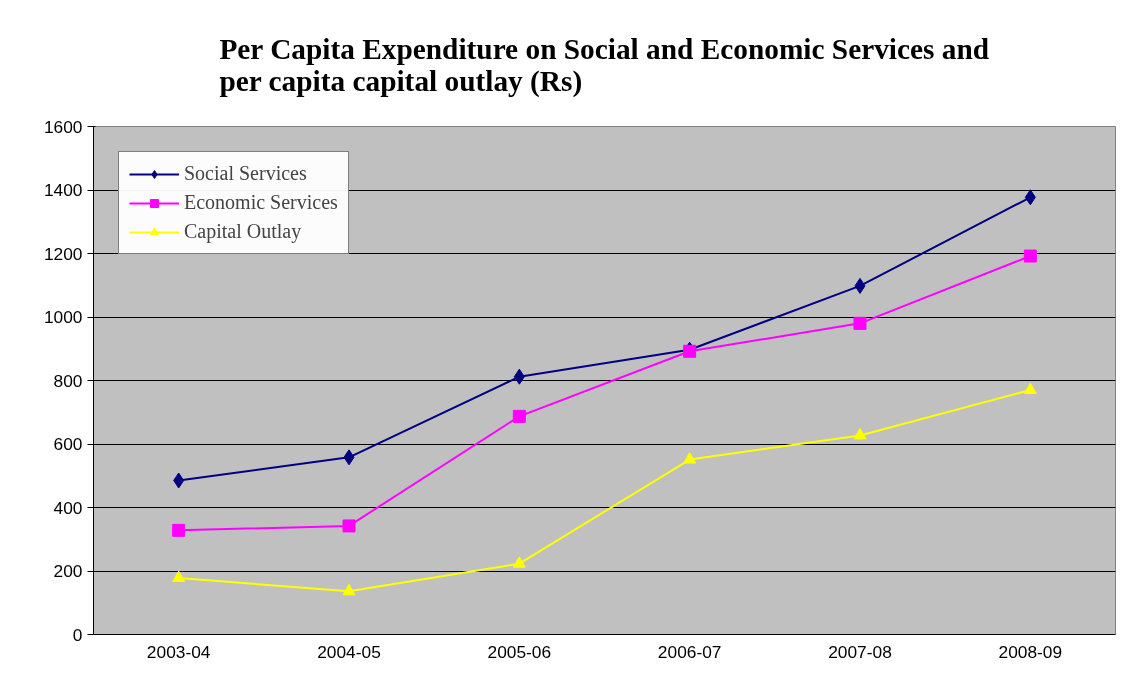  What do you see at coordinates (178, 651) in the screenshot?
I see `x-tick-label: 2003-04` at bounding box center [178, 651].